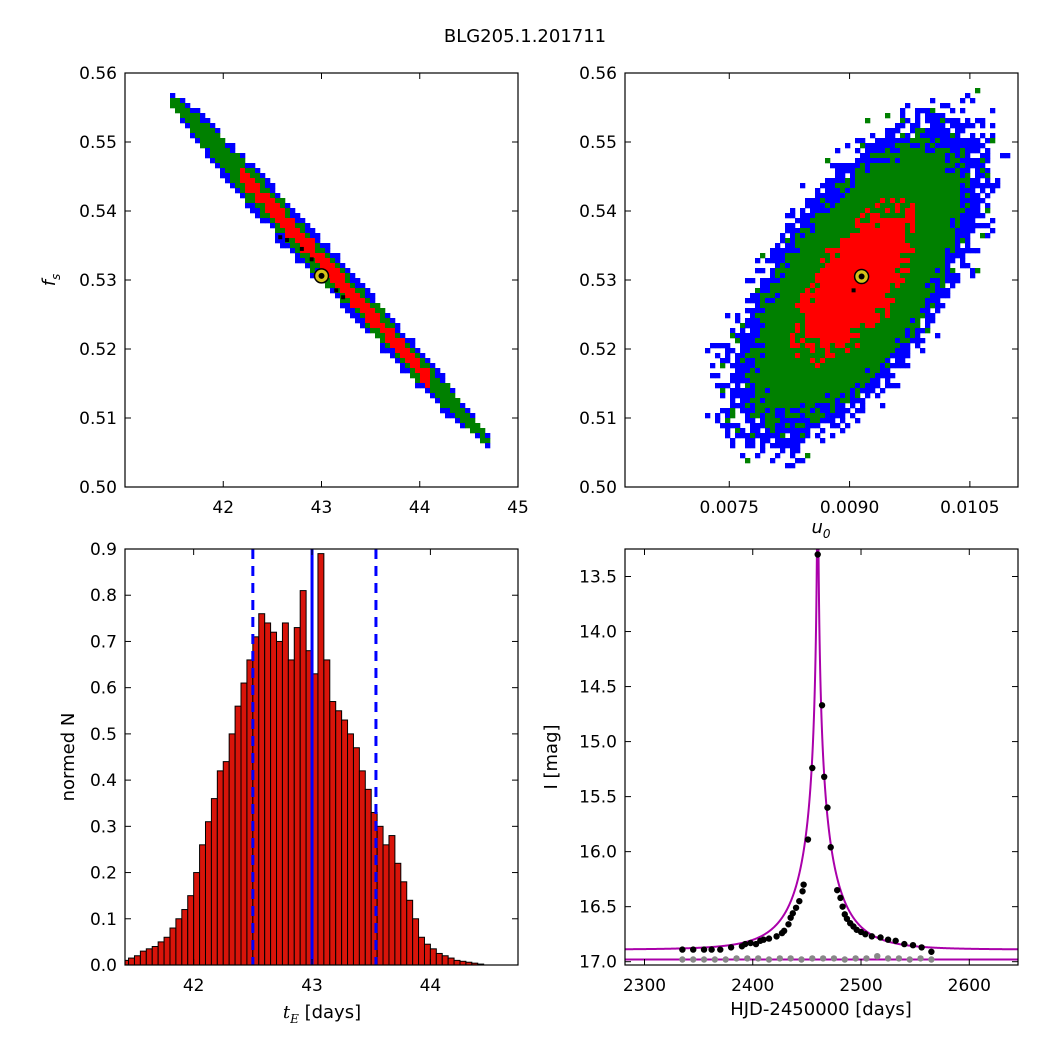 This screenshot has width=1050, height=1050. What do you see at coordinates (98, 143) in the screenshot?
I see `y-tick-label: 0.55` at bounding box center [98, 143].